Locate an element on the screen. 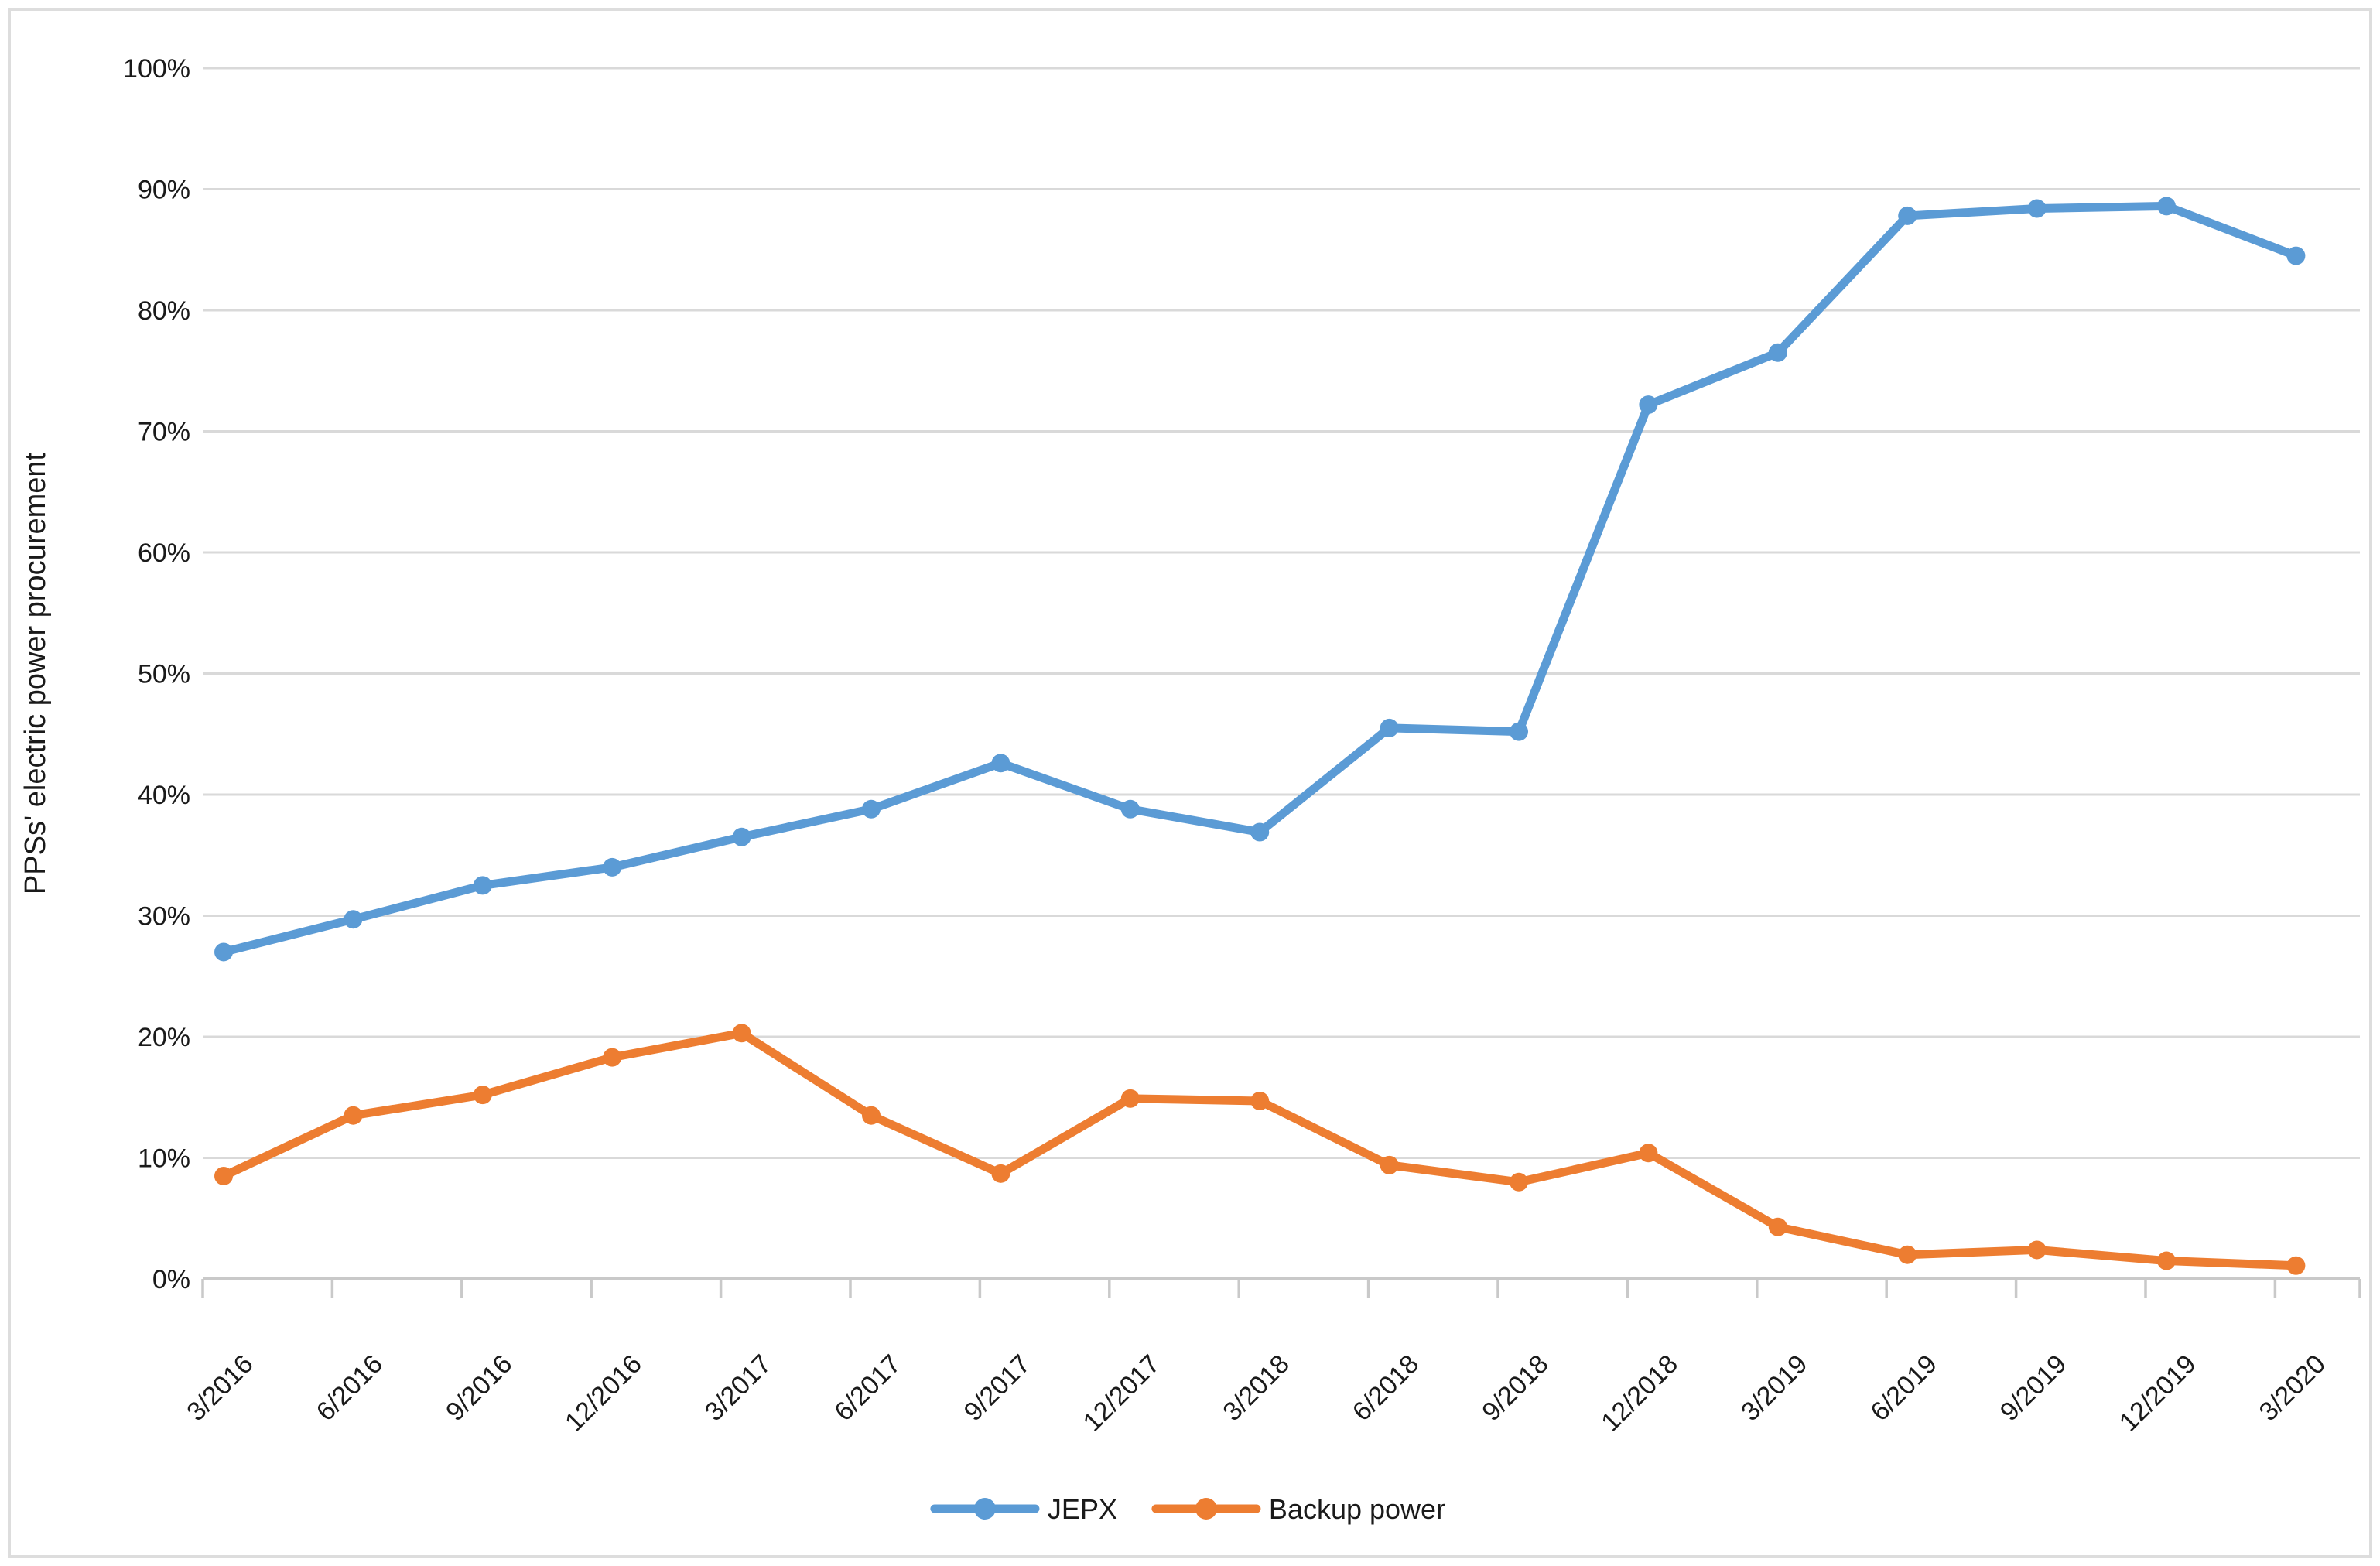 The width and height of the screenshot is (2380, 1566). y-tick-label: 50% is located at coordinates (164, 674).